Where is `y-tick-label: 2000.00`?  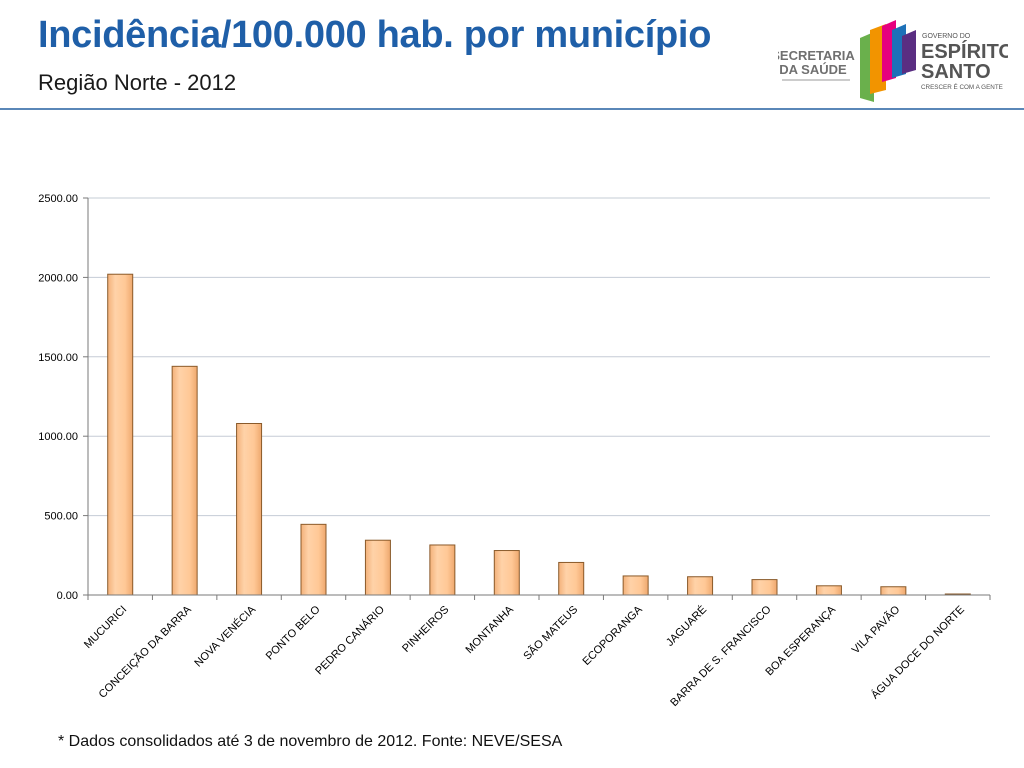 y-tick-label: 2000.00 is located at coordinates (58, 278).